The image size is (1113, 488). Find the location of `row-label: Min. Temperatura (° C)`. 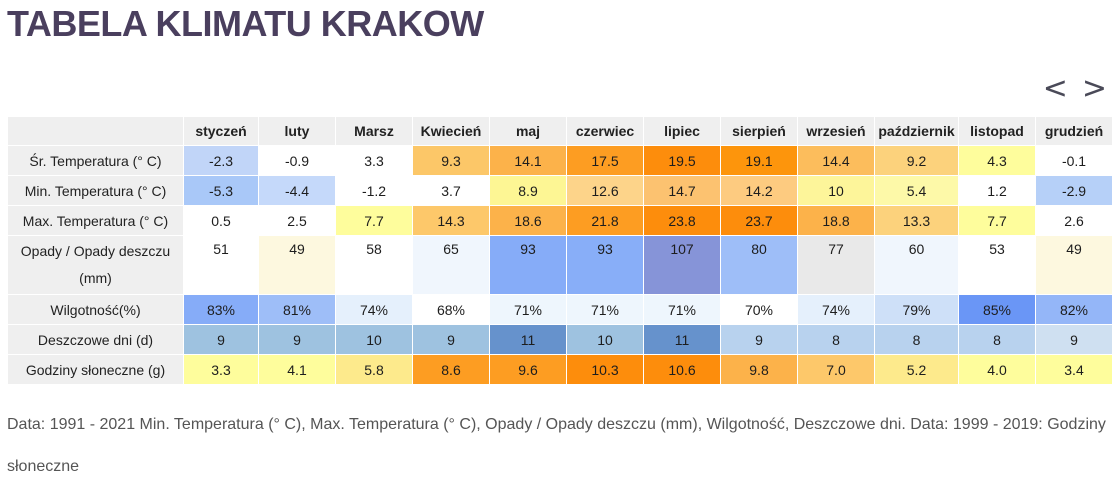

row-label: Min. Temperatura (° C) is located at coordinates (95, 190).